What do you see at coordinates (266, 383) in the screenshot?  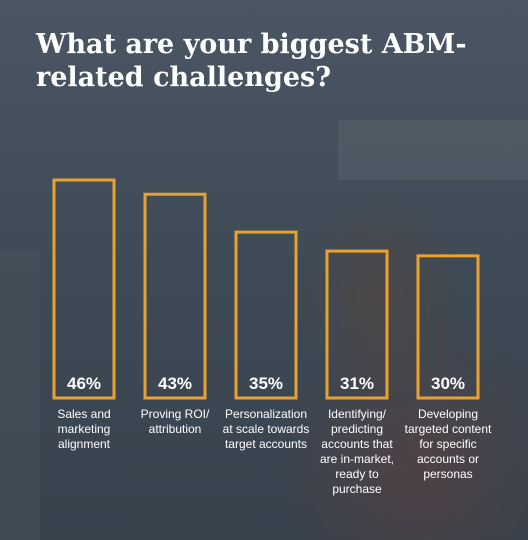 I see `value-label-3: 35%` at bounding box center [266, 383].